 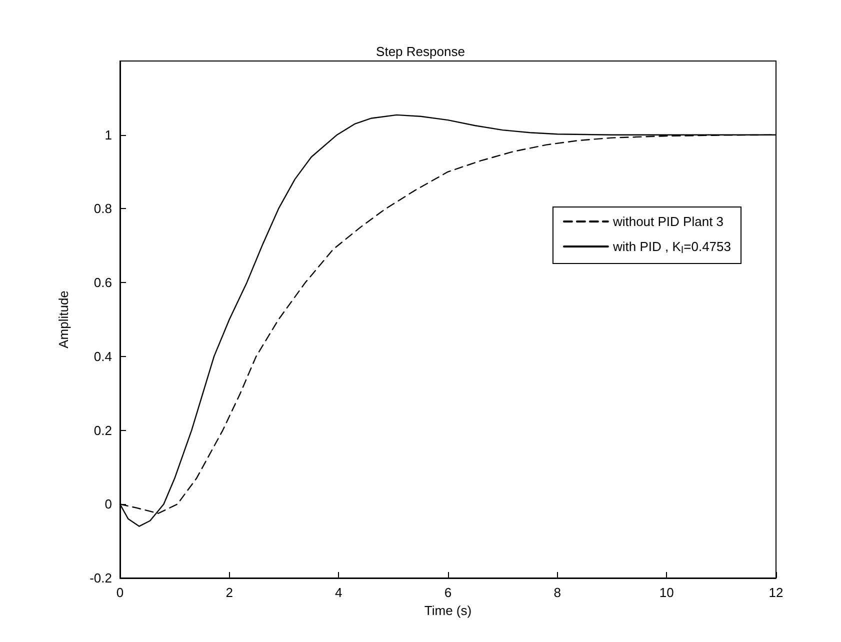 I want to click on y-tick-label: 1, so click(x=108, y=134).